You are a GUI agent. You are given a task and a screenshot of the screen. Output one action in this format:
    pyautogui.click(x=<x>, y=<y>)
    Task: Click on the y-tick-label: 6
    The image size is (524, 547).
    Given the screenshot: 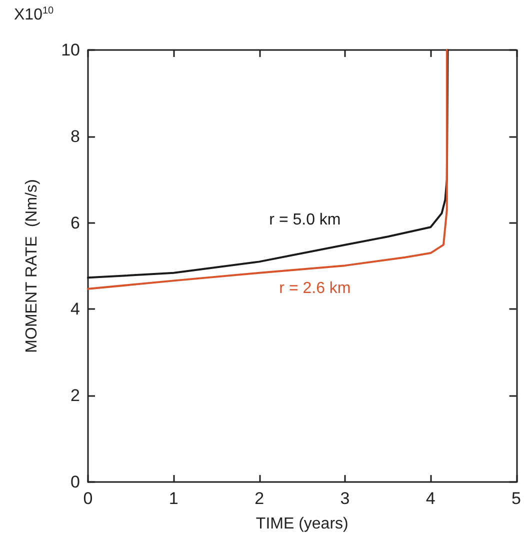 What is the action you would take?
    pyautogui.click(x=75, y=222)
    